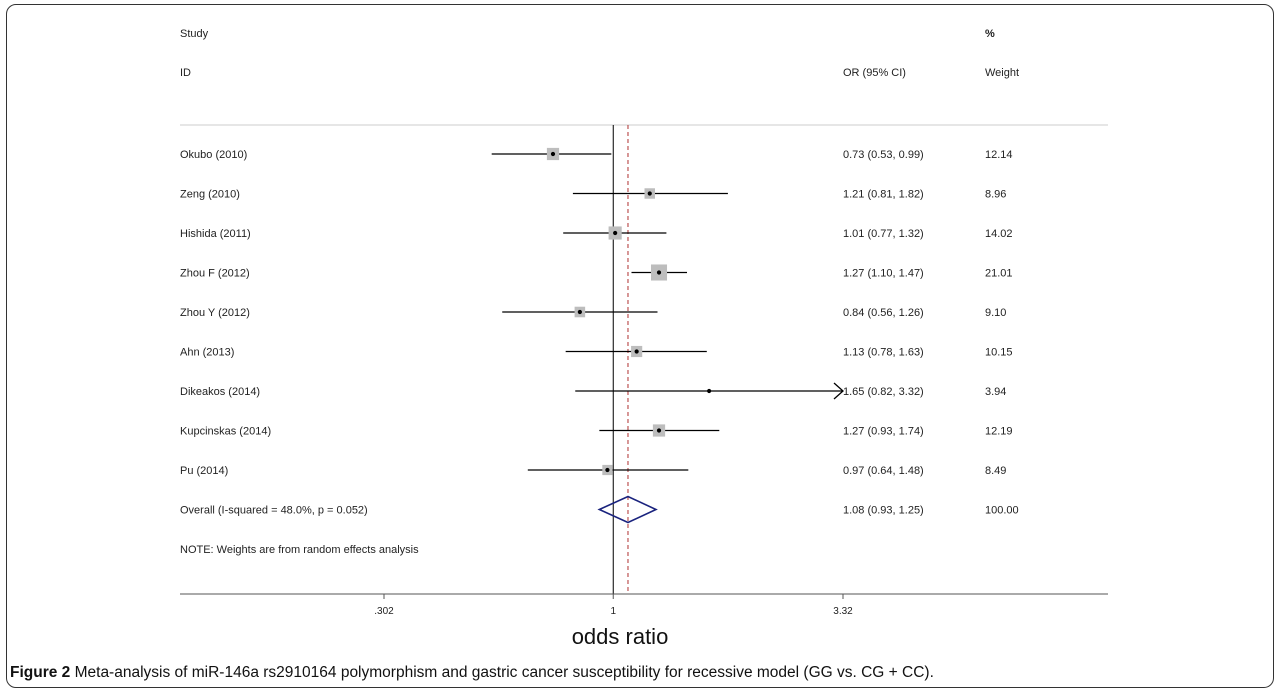  What do you see at coordinates (883, 471) in the screenshot?
I see `study-or-ci: 0.97 (0.64, 1.48)` at bounding box center [883, 471].